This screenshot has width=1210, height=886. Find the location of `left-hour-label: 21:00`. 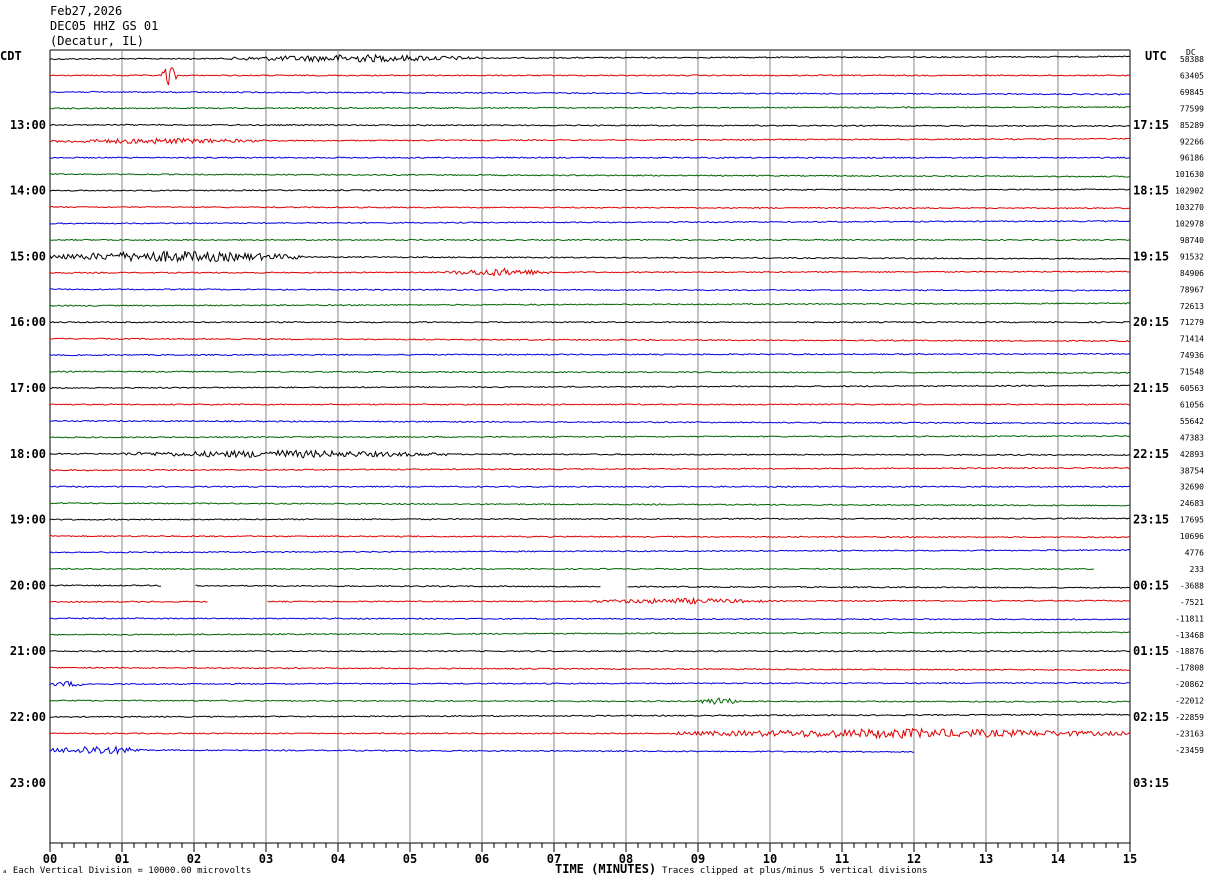

left-hour-label: 21:00 is located at coordinates (28, 651).